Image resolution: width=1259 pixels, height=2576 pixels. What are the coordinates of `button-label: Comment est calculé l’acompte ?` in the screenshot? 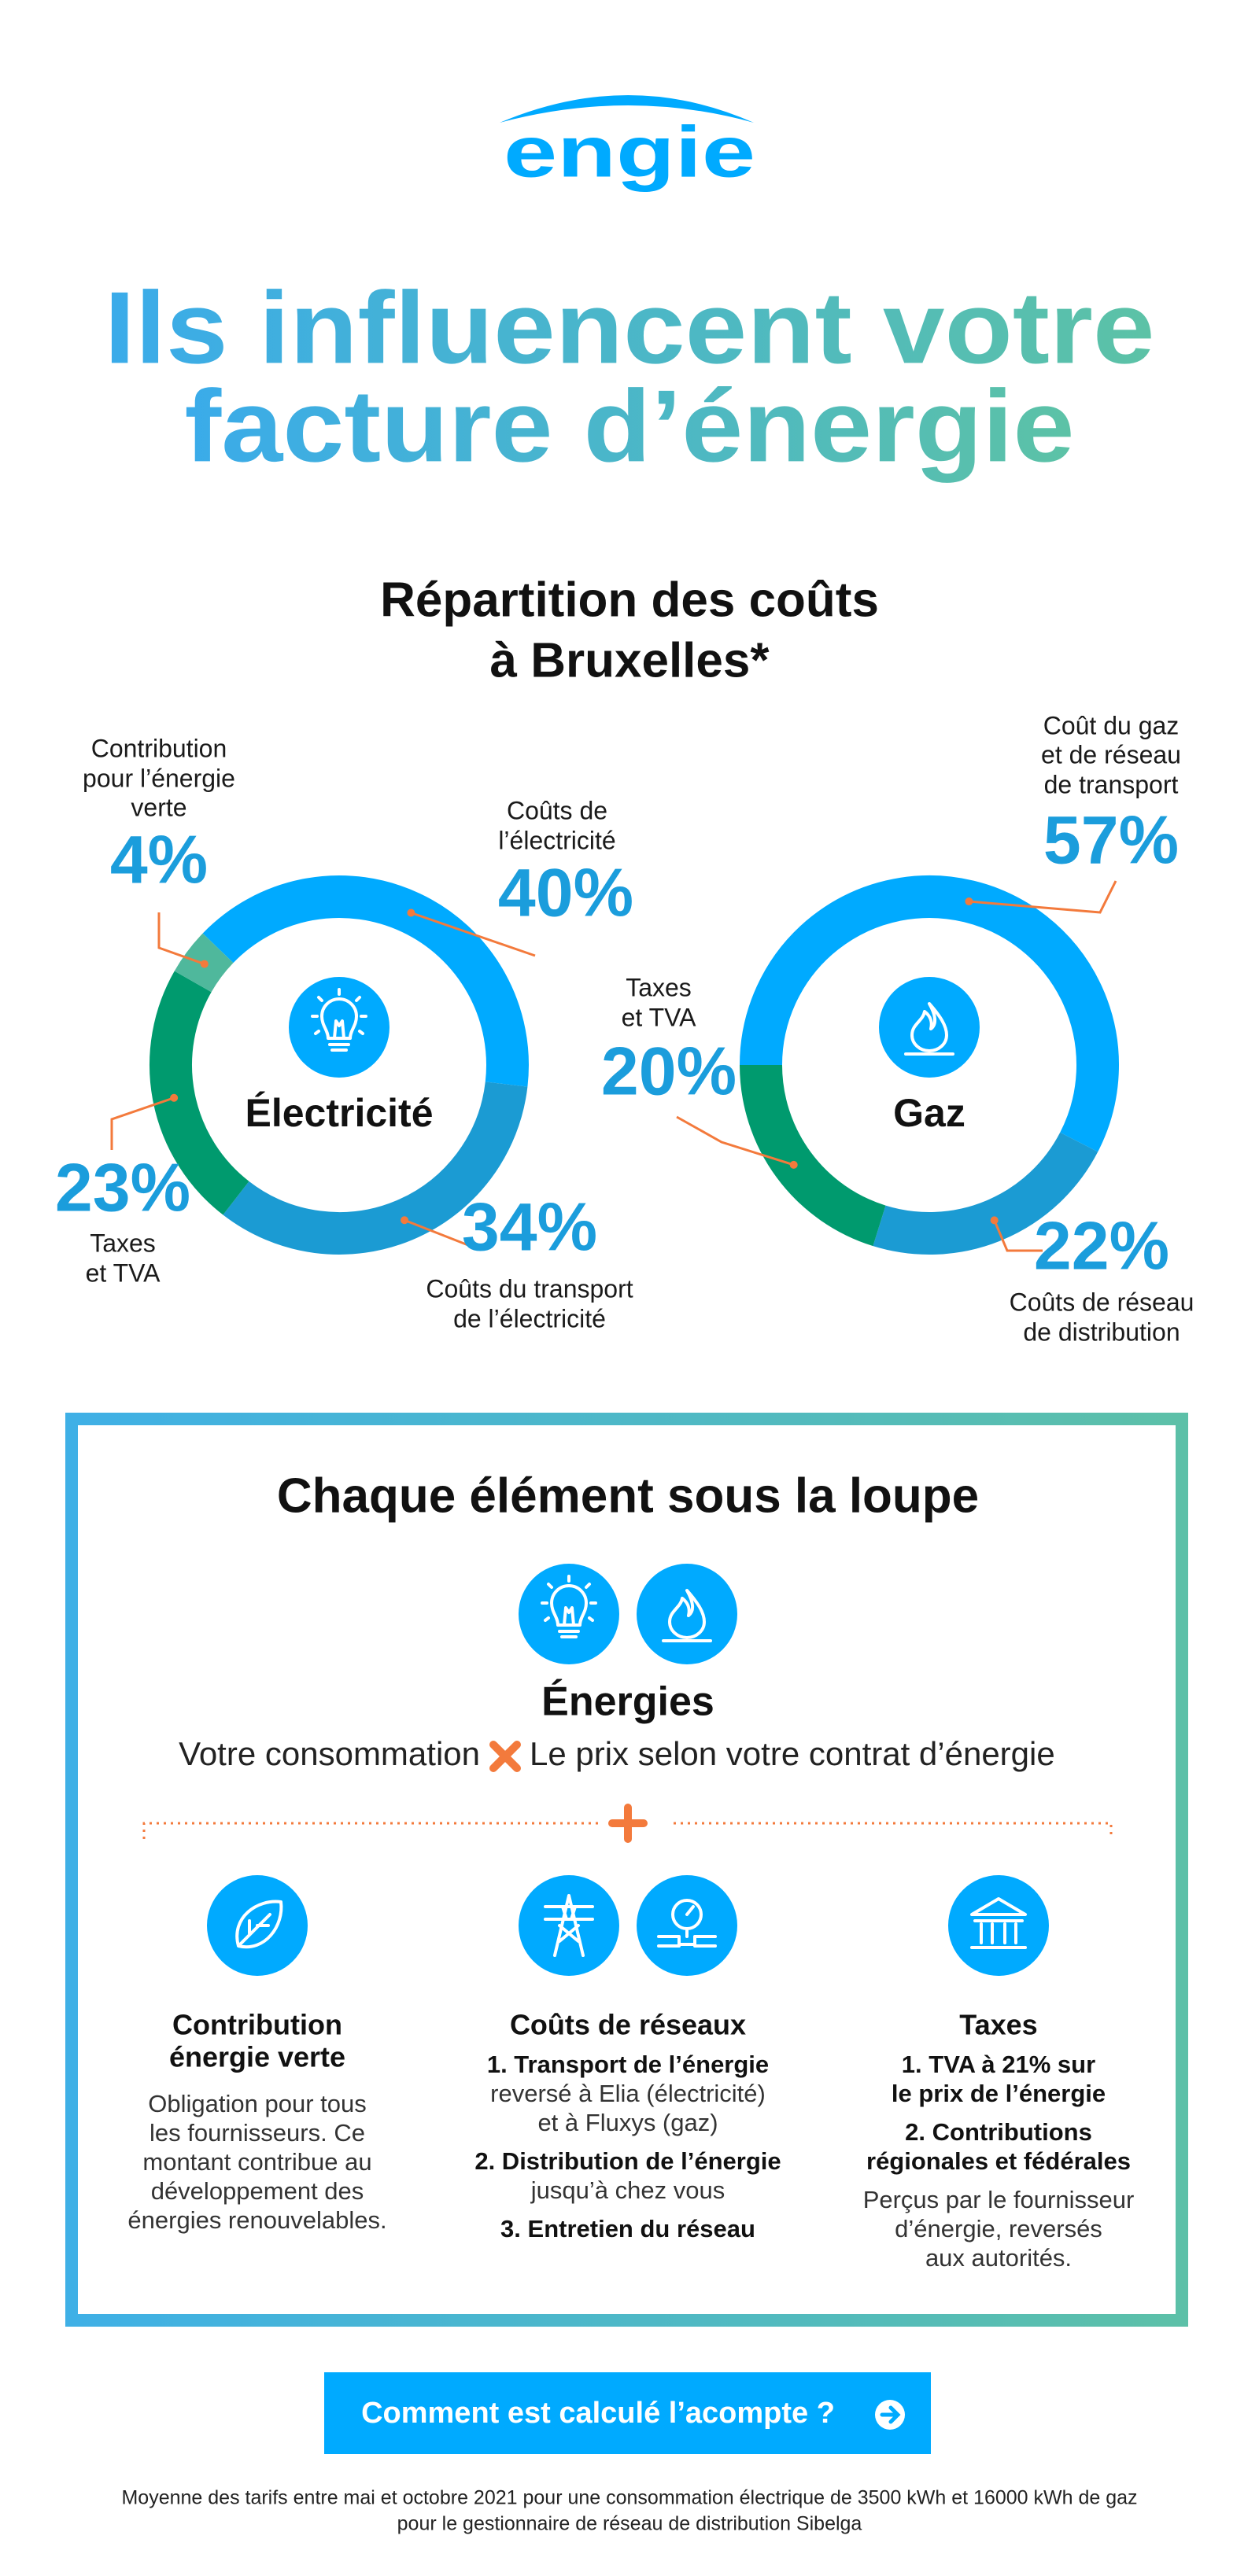 It's located at (598, 2413).